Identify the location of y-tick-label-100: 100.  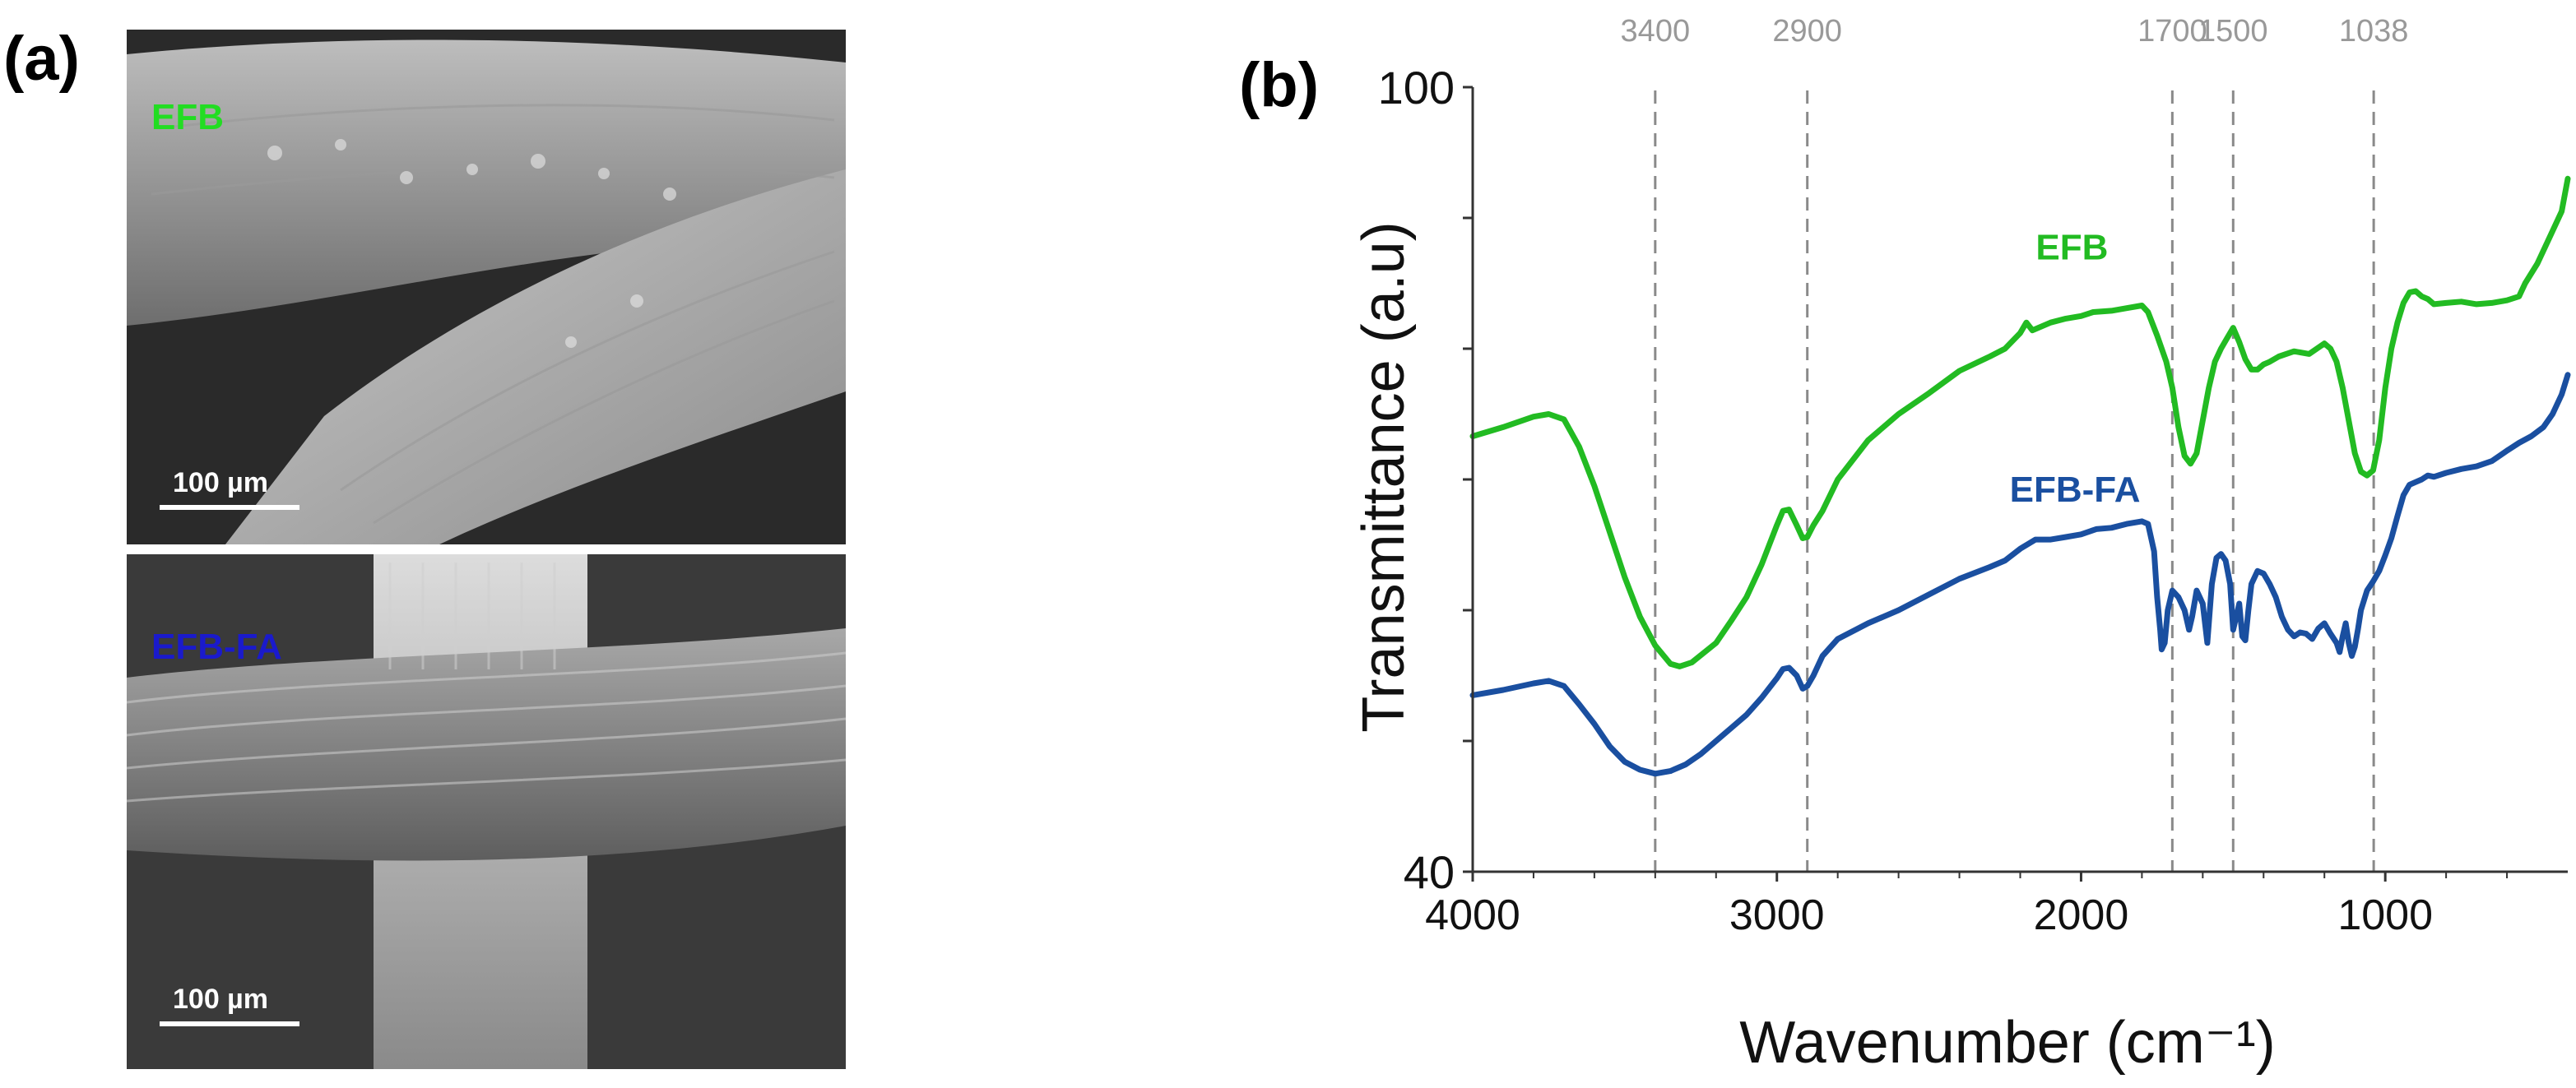
(1416, 87).